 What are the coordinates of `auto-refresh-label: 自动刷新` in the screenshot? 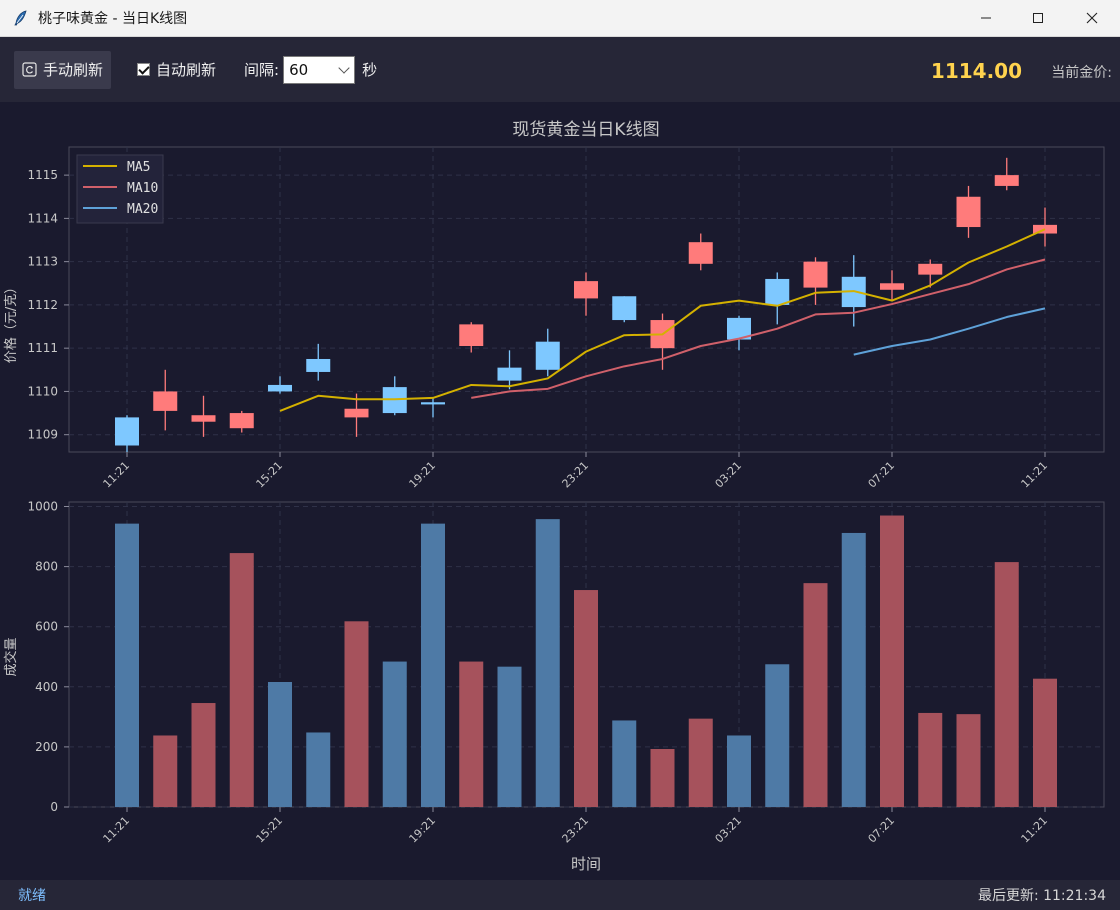 It's located at (186, 70).